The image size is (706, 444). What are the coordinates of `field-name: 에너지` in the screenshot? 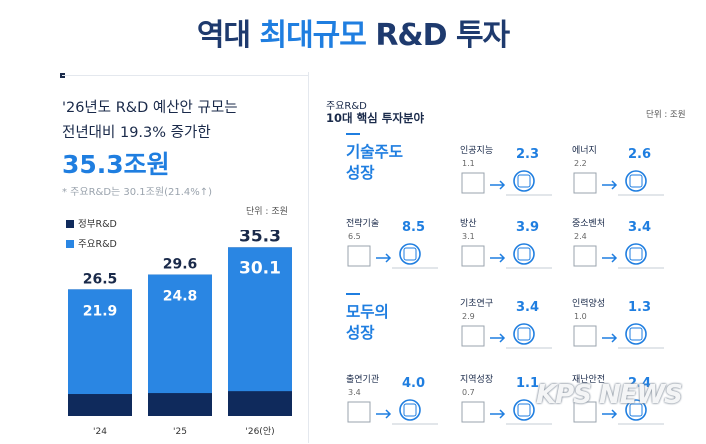 It's located at (584, 151).